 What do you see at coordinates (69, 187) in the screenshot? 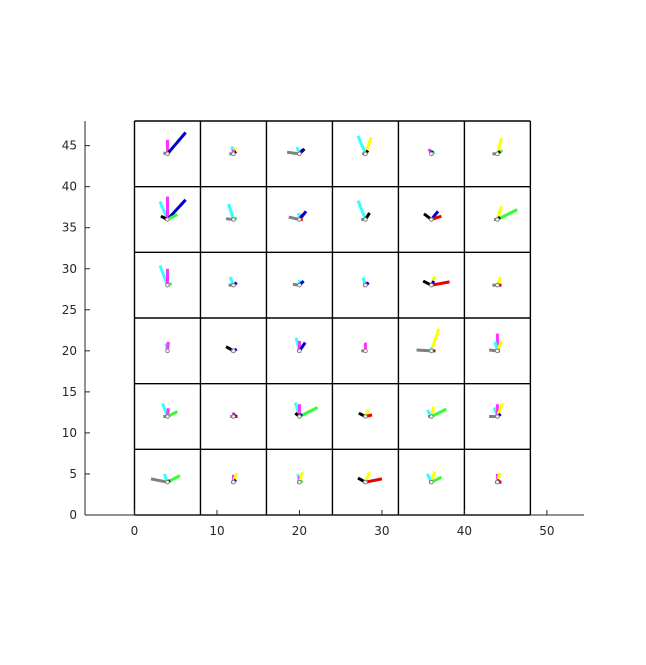
I see `y-tick-label: 40` at bounding box center [69, 187].